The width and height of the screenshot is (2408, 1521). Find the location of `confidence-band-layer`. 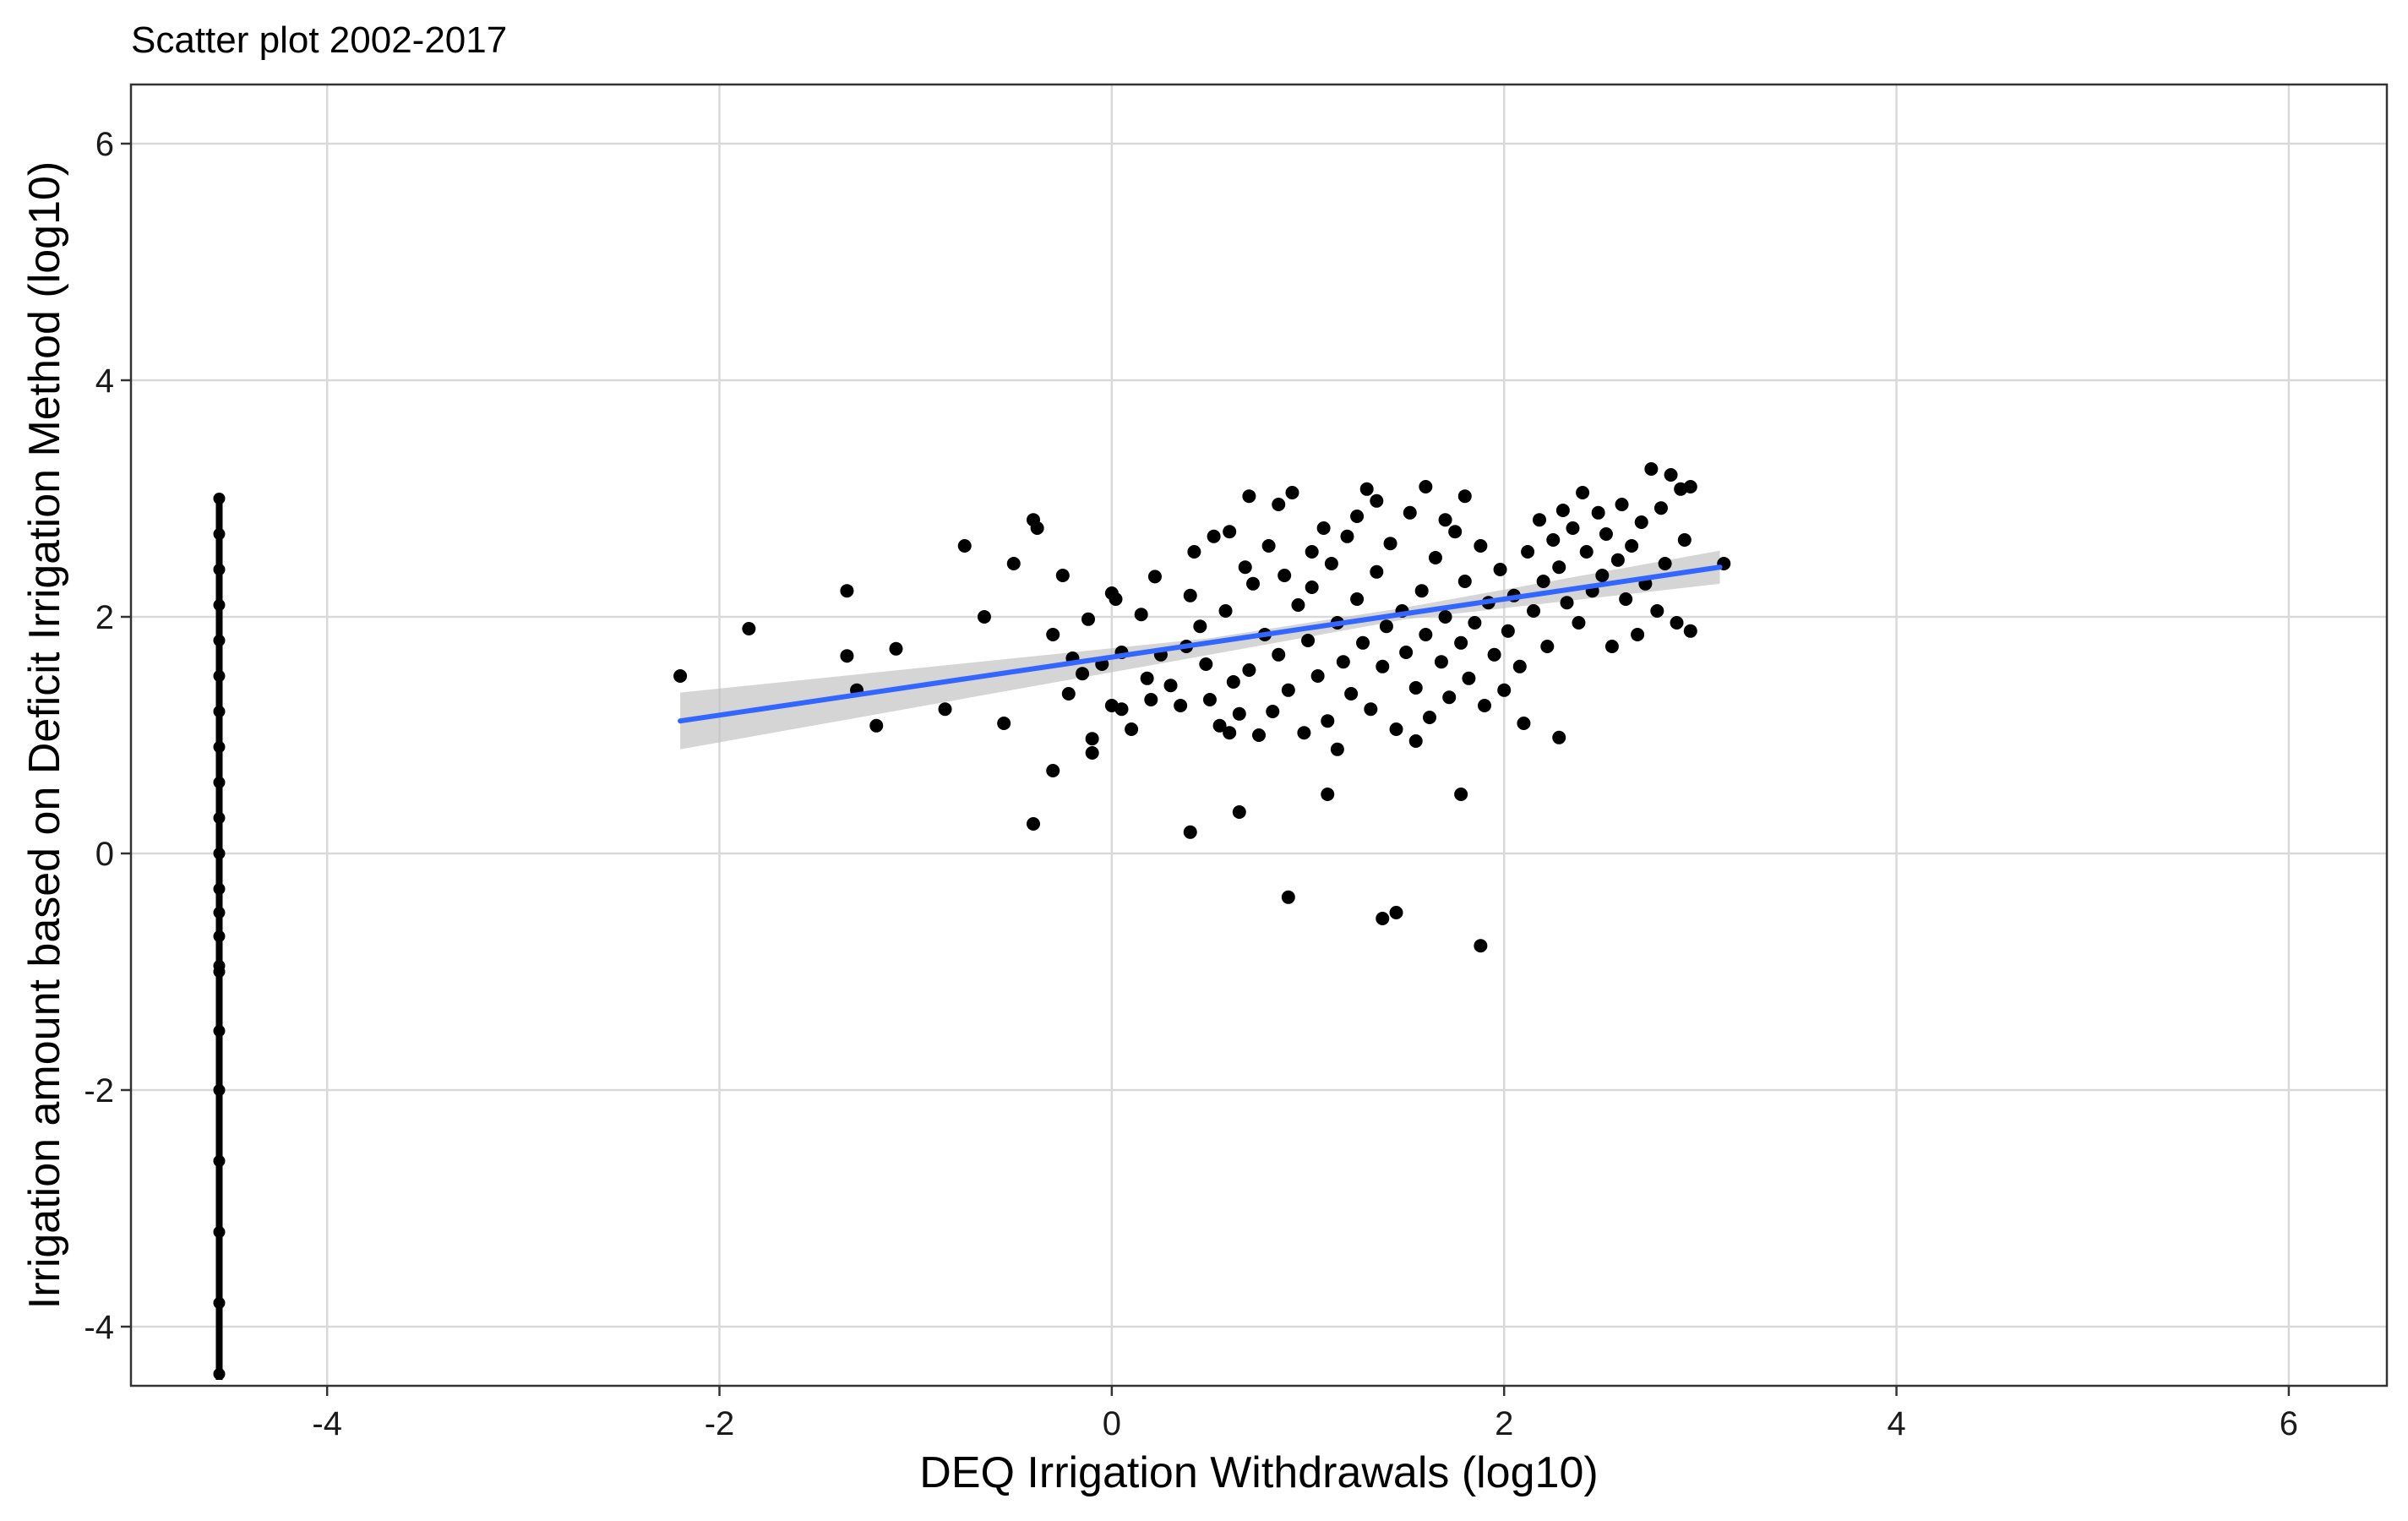

confidence-band-layer is located at coordinates (1200, 650).